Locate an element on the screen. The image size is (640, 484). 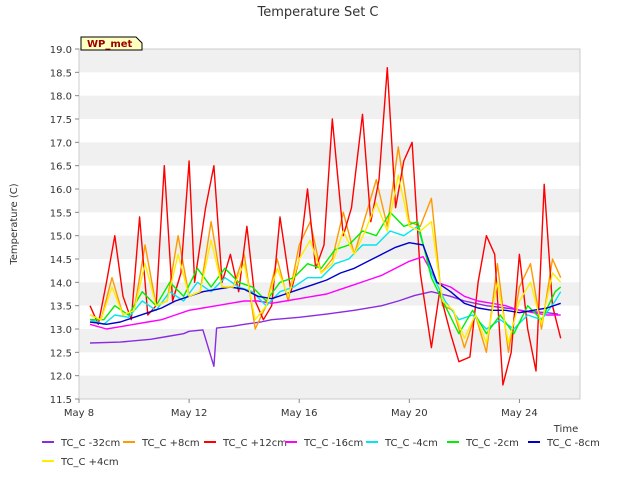
series-line-tc-c-8cm is located at coordinates (325, 283).